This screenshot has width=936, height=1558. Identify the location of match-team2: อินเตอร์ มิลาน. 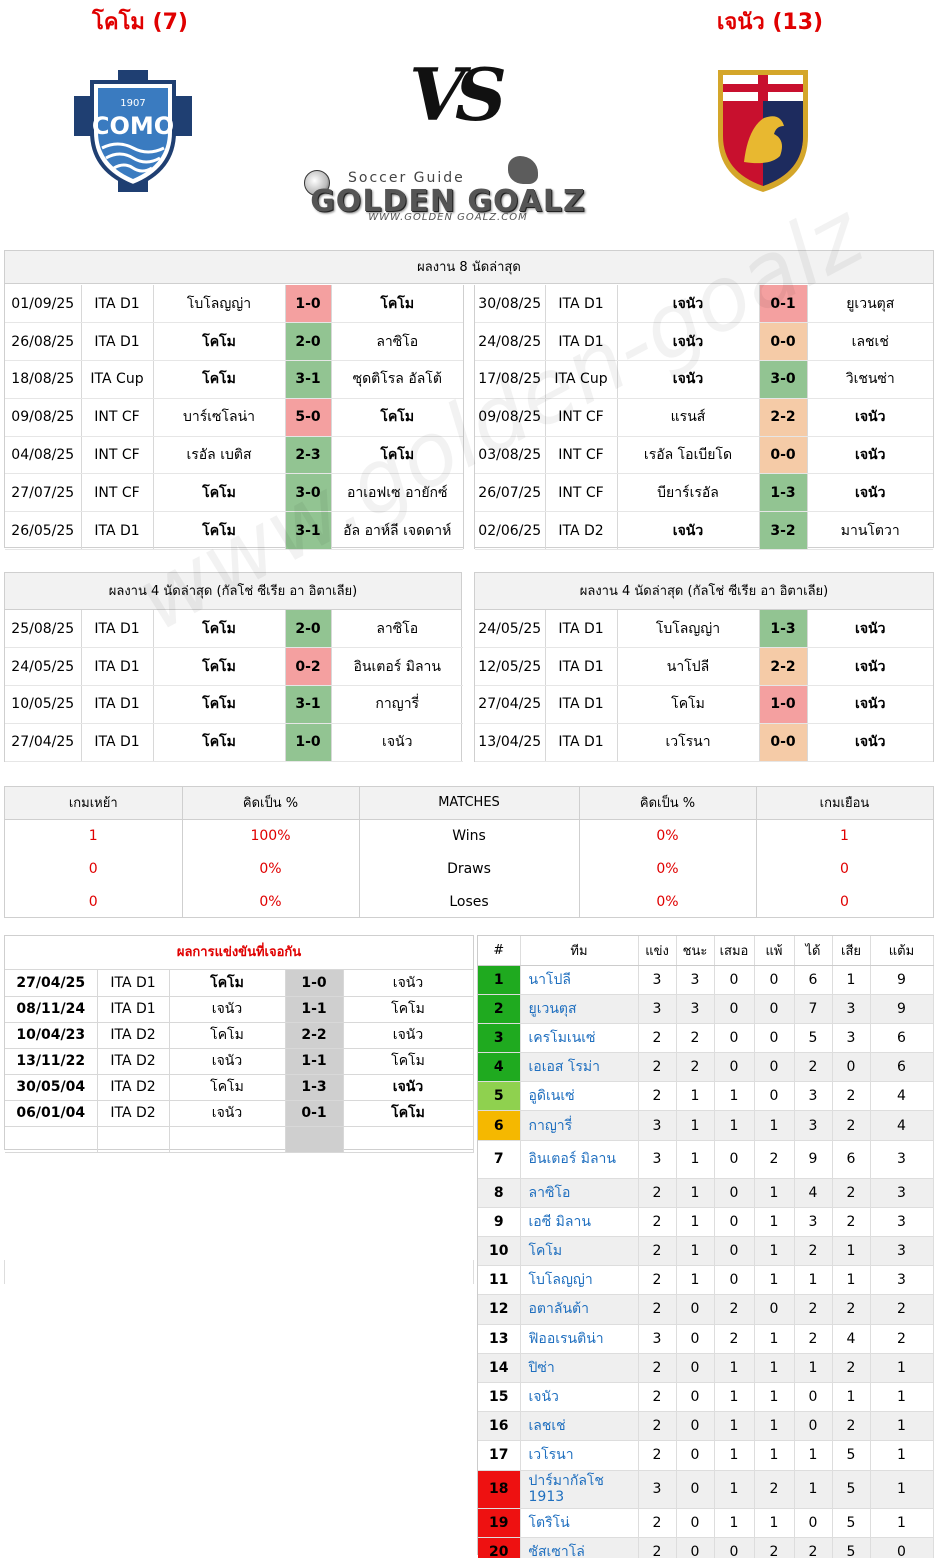
(397, 667).